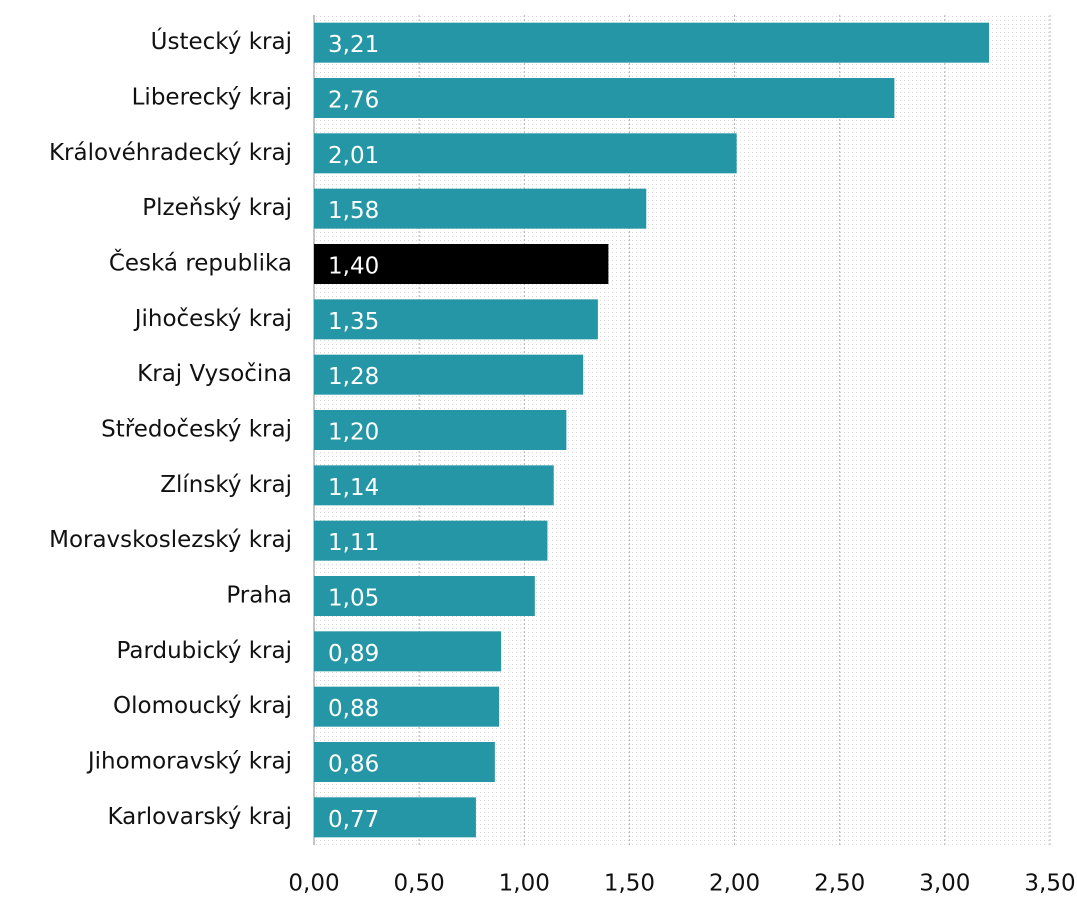 The image size is (1077, 897). I want to click on value-label: 3,21, so click(353, 45).